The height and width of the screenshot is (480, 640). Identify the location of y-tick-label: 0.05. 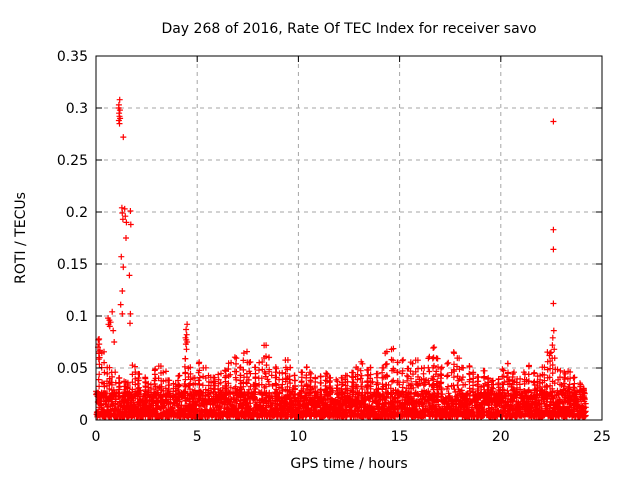
(72, 369).